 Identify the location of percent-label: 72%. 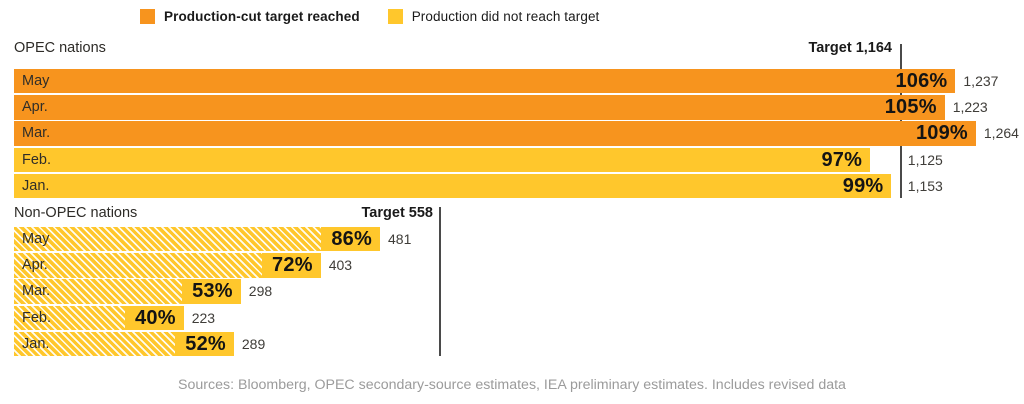
(291, 265).